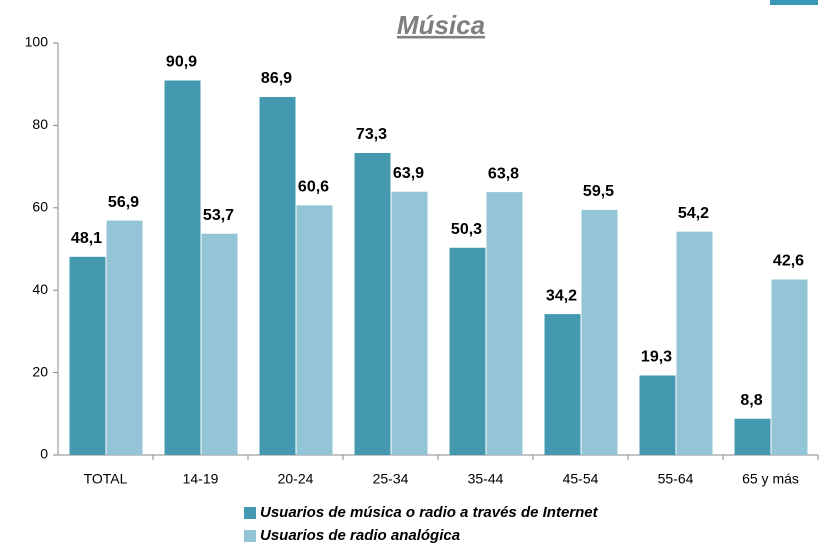  I want to click on x-tick-label: 45-54, so click(581, 479).